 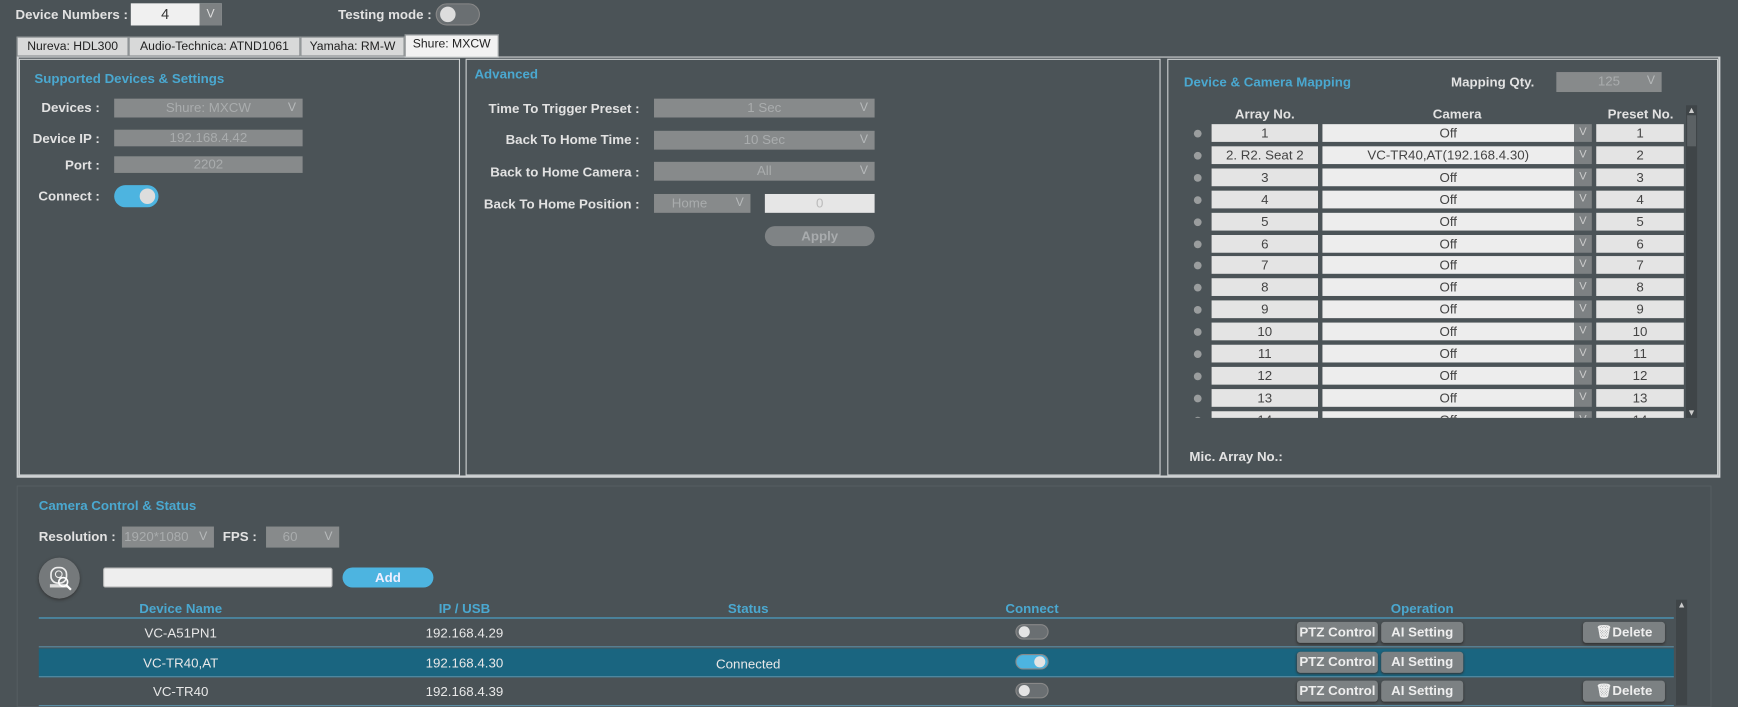 What do you see at coordinates (208, 108) in the screenshot?
I see `devices-select: Shure: MXCW V` at bounding box center [208, 108].